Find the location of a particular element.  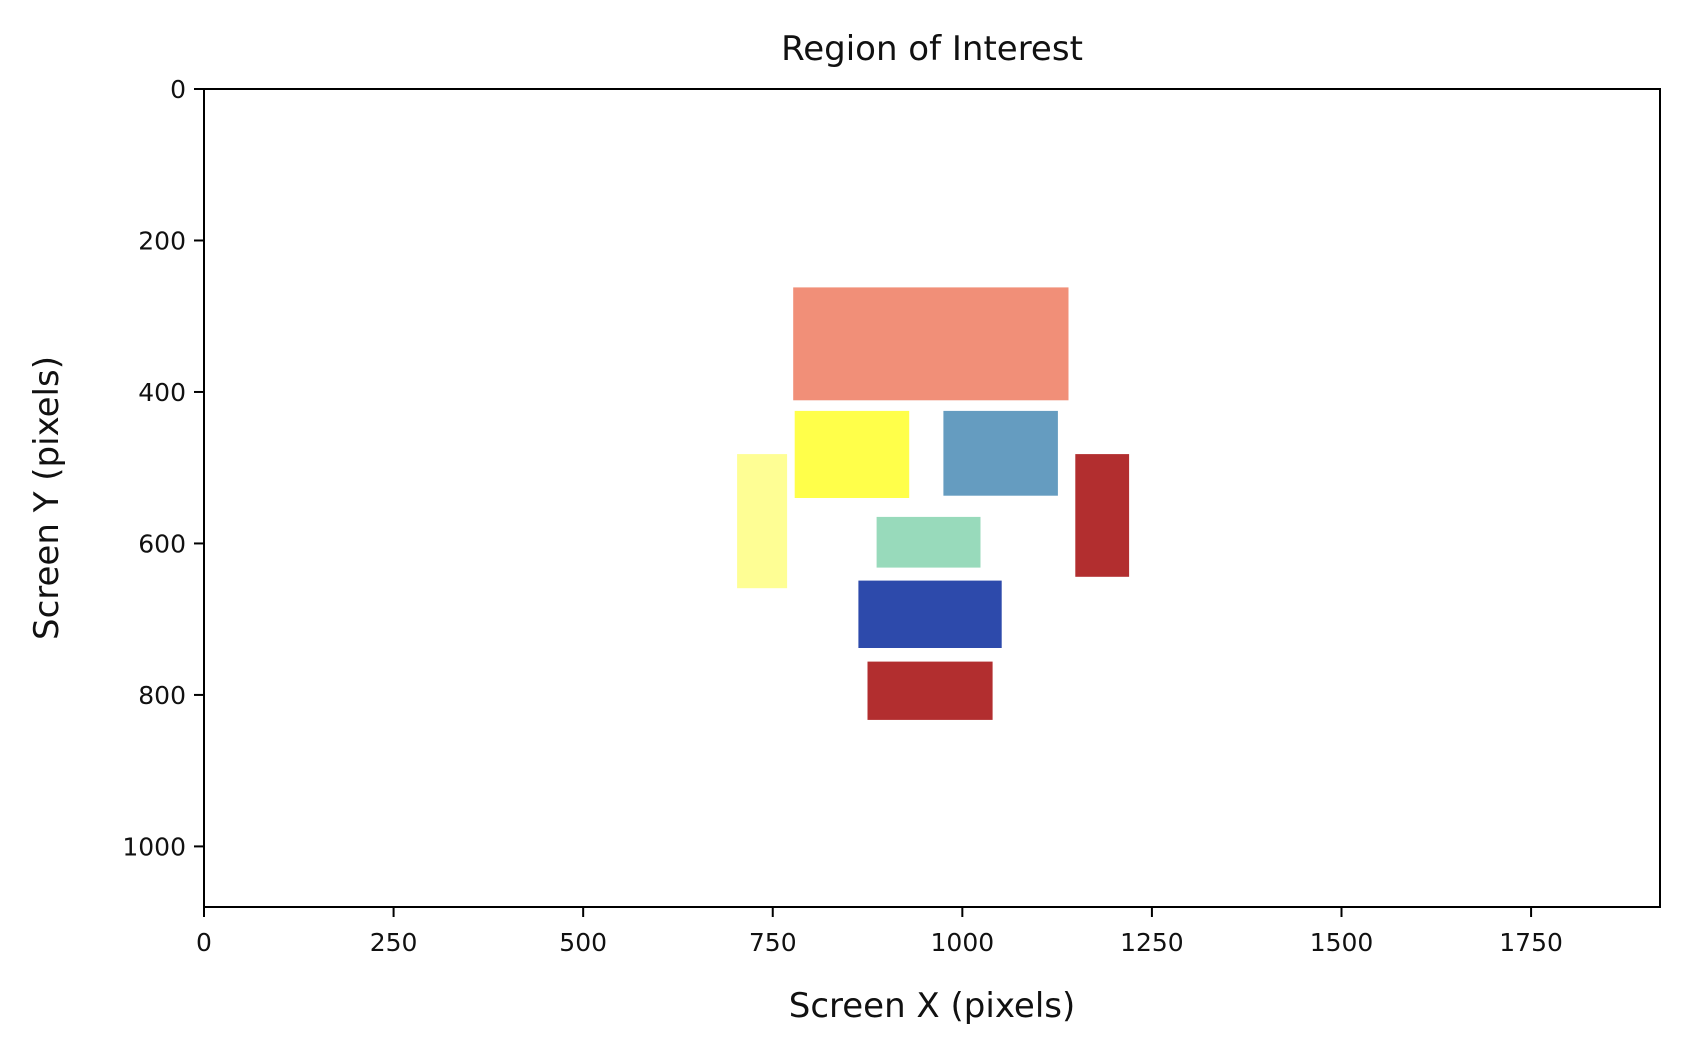

y-axis-ticks: 0 200 400 600 800 1000 is located at coordinates (163, 468).